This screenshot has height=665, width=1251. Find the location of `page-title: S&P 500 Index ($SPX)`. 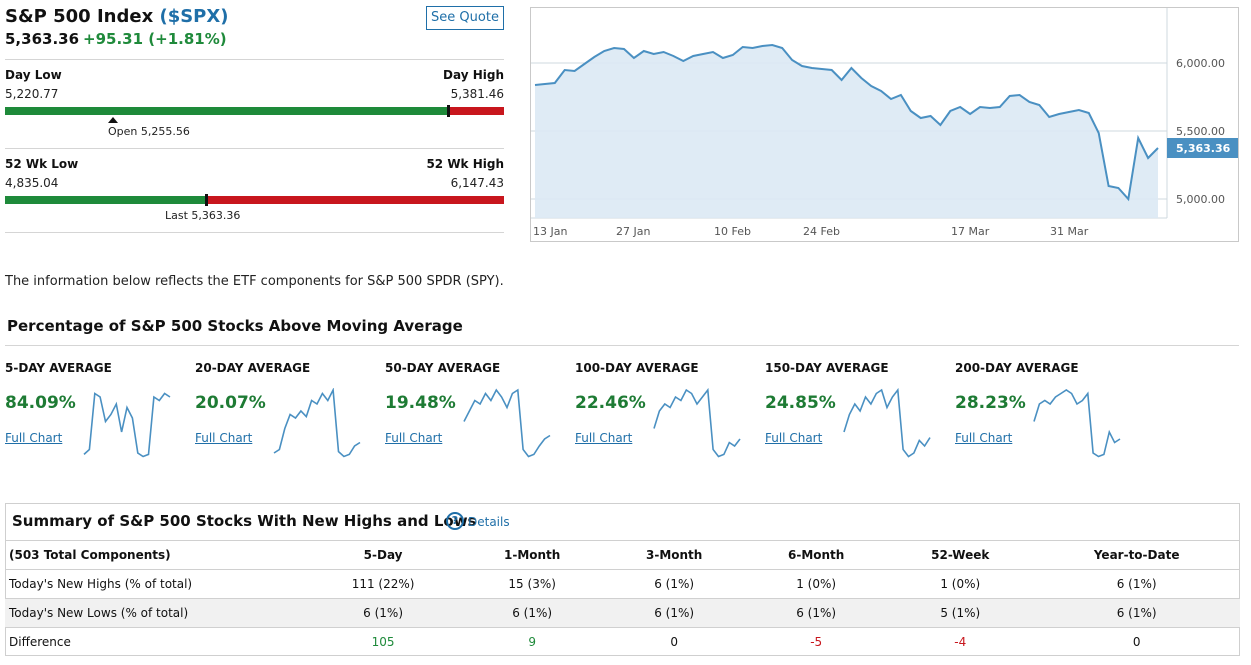

page-title: S&P 500 Index ($SPX) is located at coordinates (116, 16).